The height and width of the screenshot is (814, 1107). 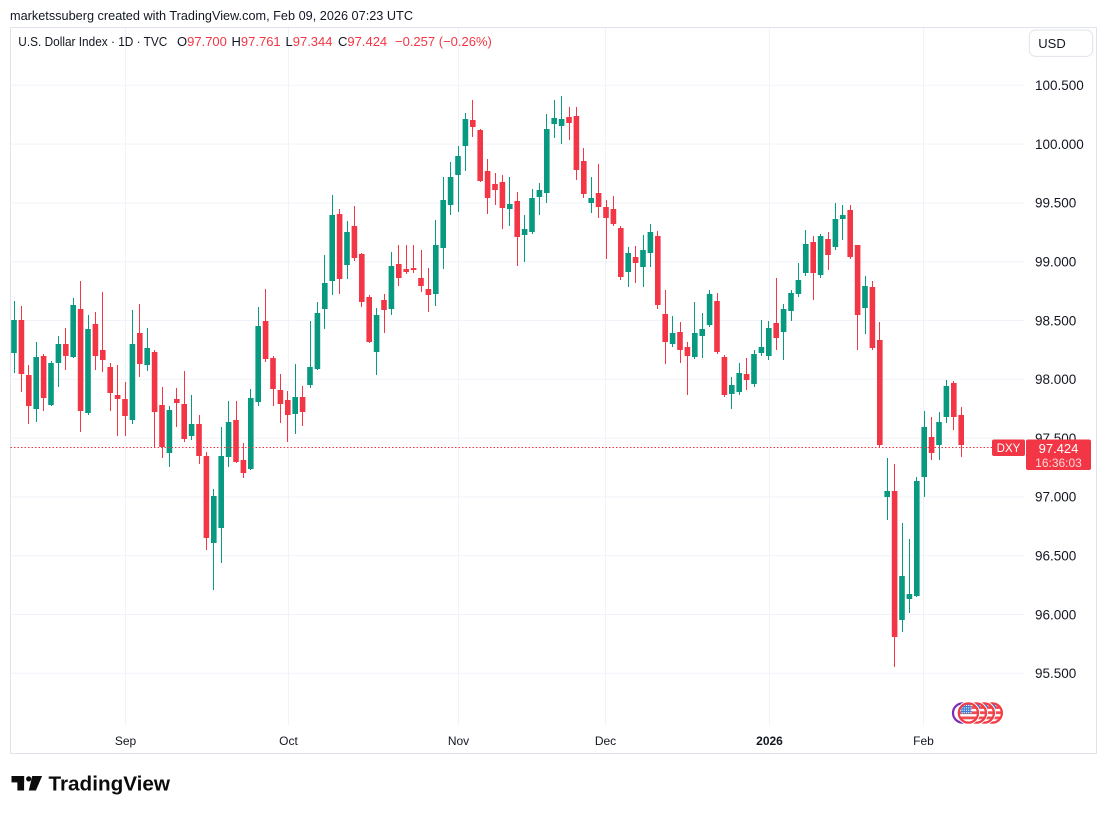 I want to click on svg-text: USD, so click(x=1051, y=43).